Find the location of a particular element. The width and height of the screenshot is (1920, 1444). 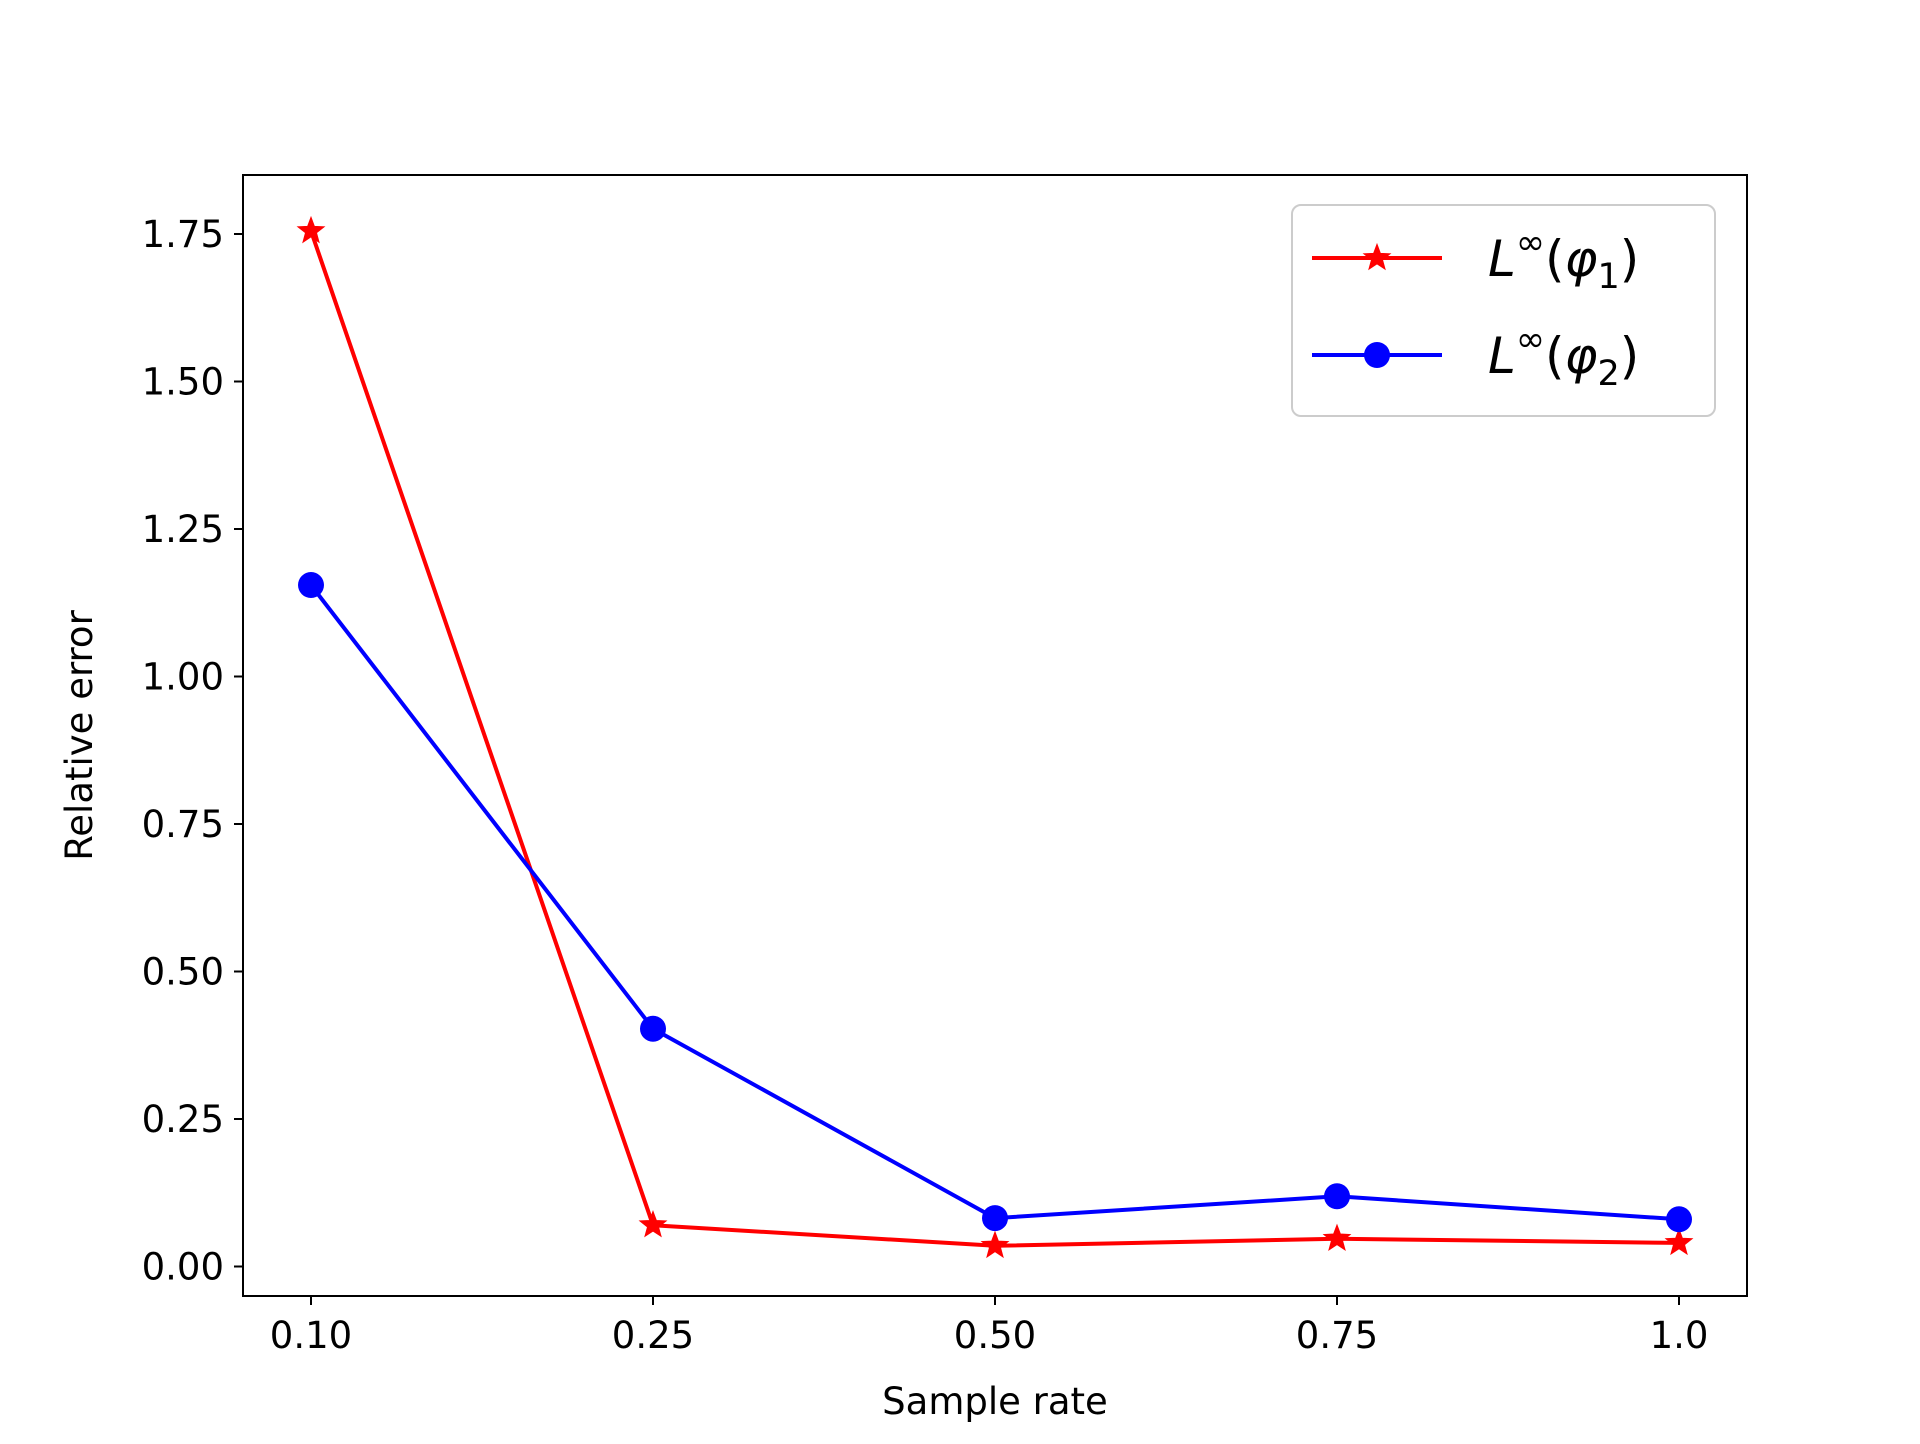

x-tick-label: 0.10 is located at coordinates (311, 1335).